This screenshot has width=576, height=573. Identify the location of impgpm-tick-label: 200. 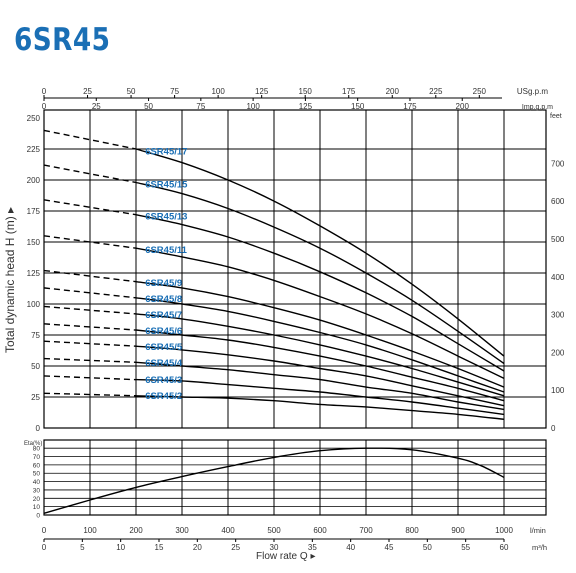
(463, 106).